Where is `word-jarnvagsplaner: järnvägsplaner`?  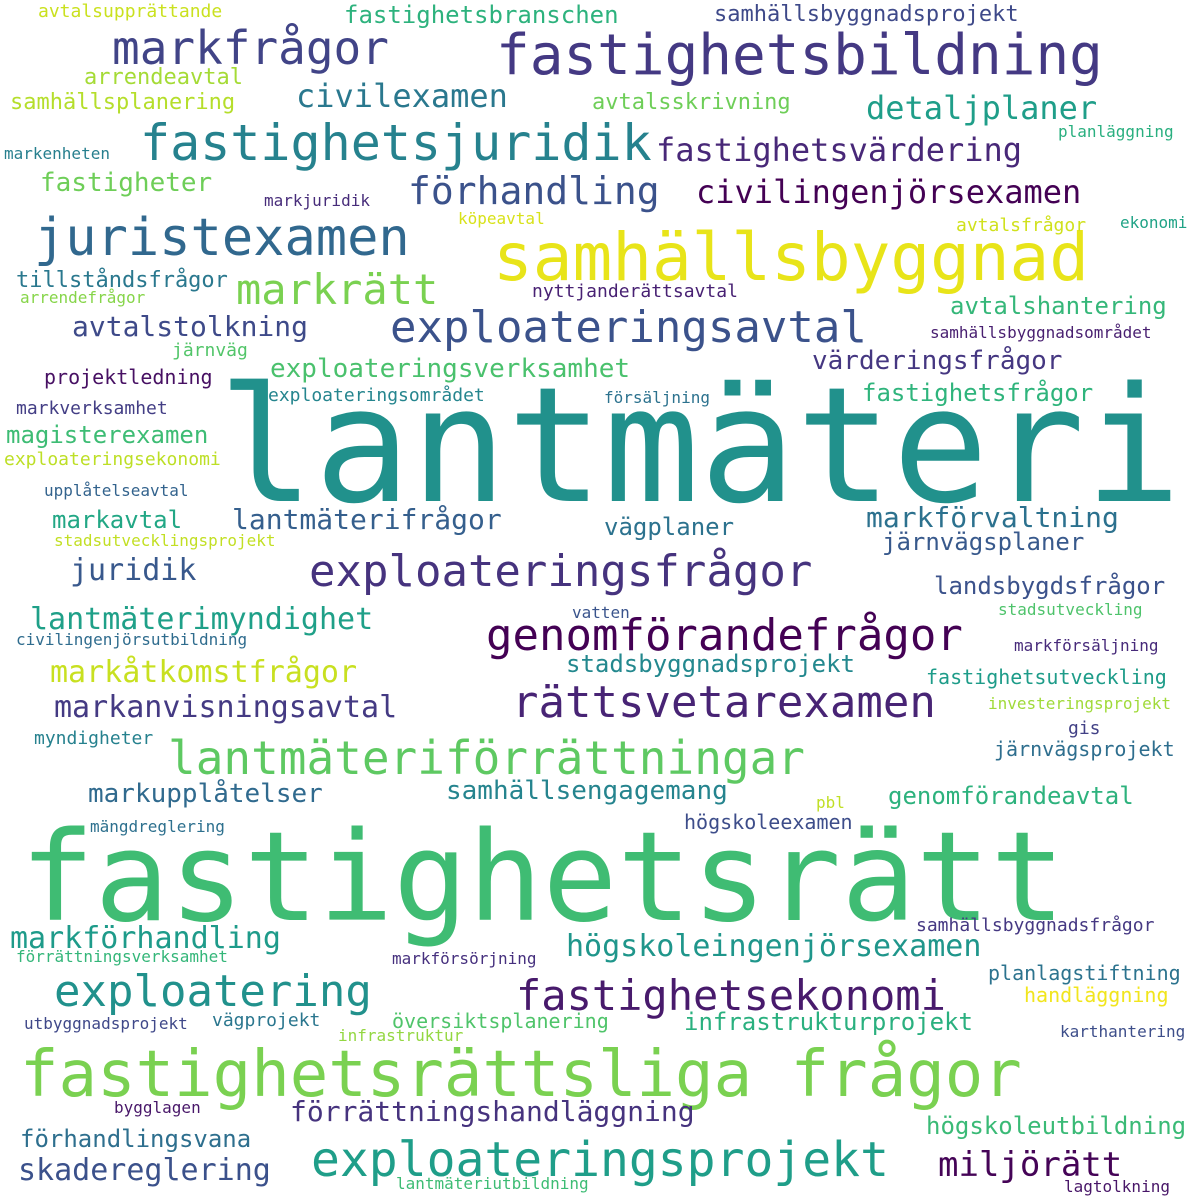 word-jarnvagsplaner: järnvägsplaner is located at coordinates (983, 542).